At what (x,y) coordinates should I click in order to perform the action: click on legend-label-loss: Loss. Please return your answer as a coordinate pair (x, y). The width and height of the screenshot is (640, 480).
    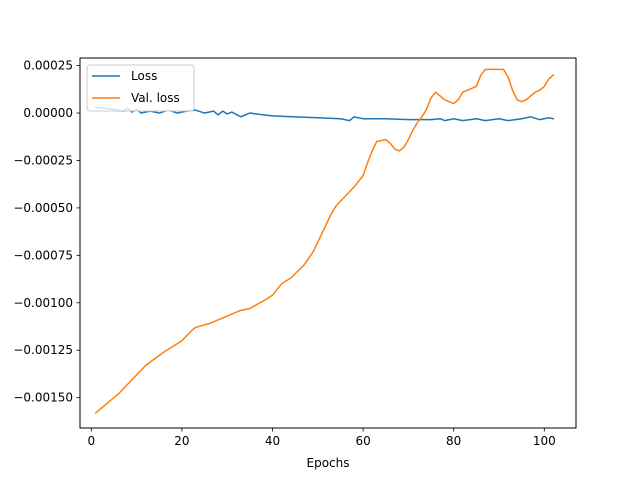
    Looking at the image, I should click on (144, 76).